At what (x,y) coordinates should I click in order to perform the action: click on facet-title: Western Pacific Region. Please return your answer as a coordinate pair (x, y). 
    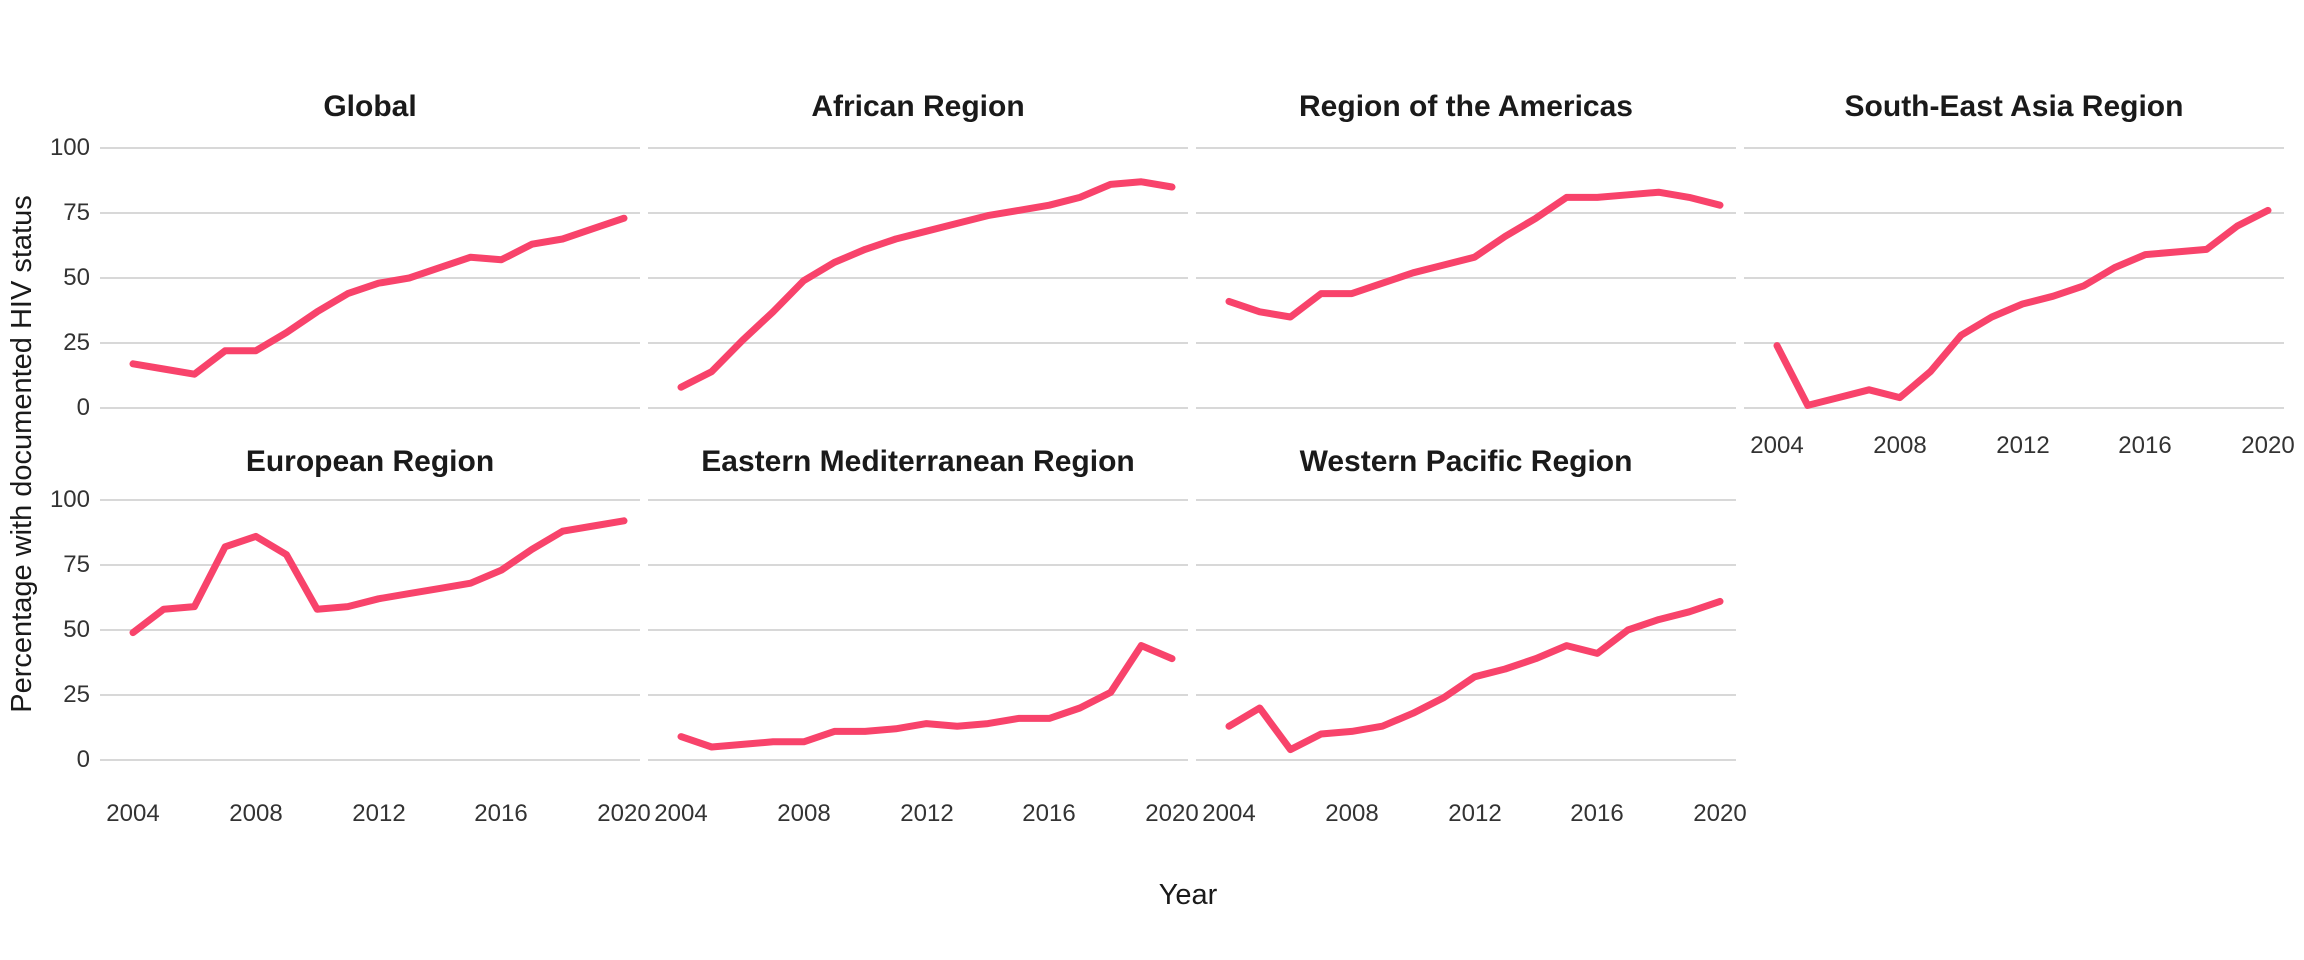
    Looking at the image, I should click on (1466, 461).